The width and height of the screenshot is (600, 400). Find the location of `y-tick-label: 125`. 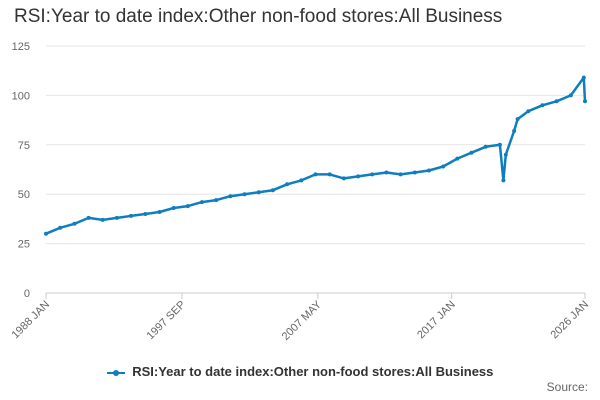

y-tick-label: 125 is located at coordinates (21, 47).